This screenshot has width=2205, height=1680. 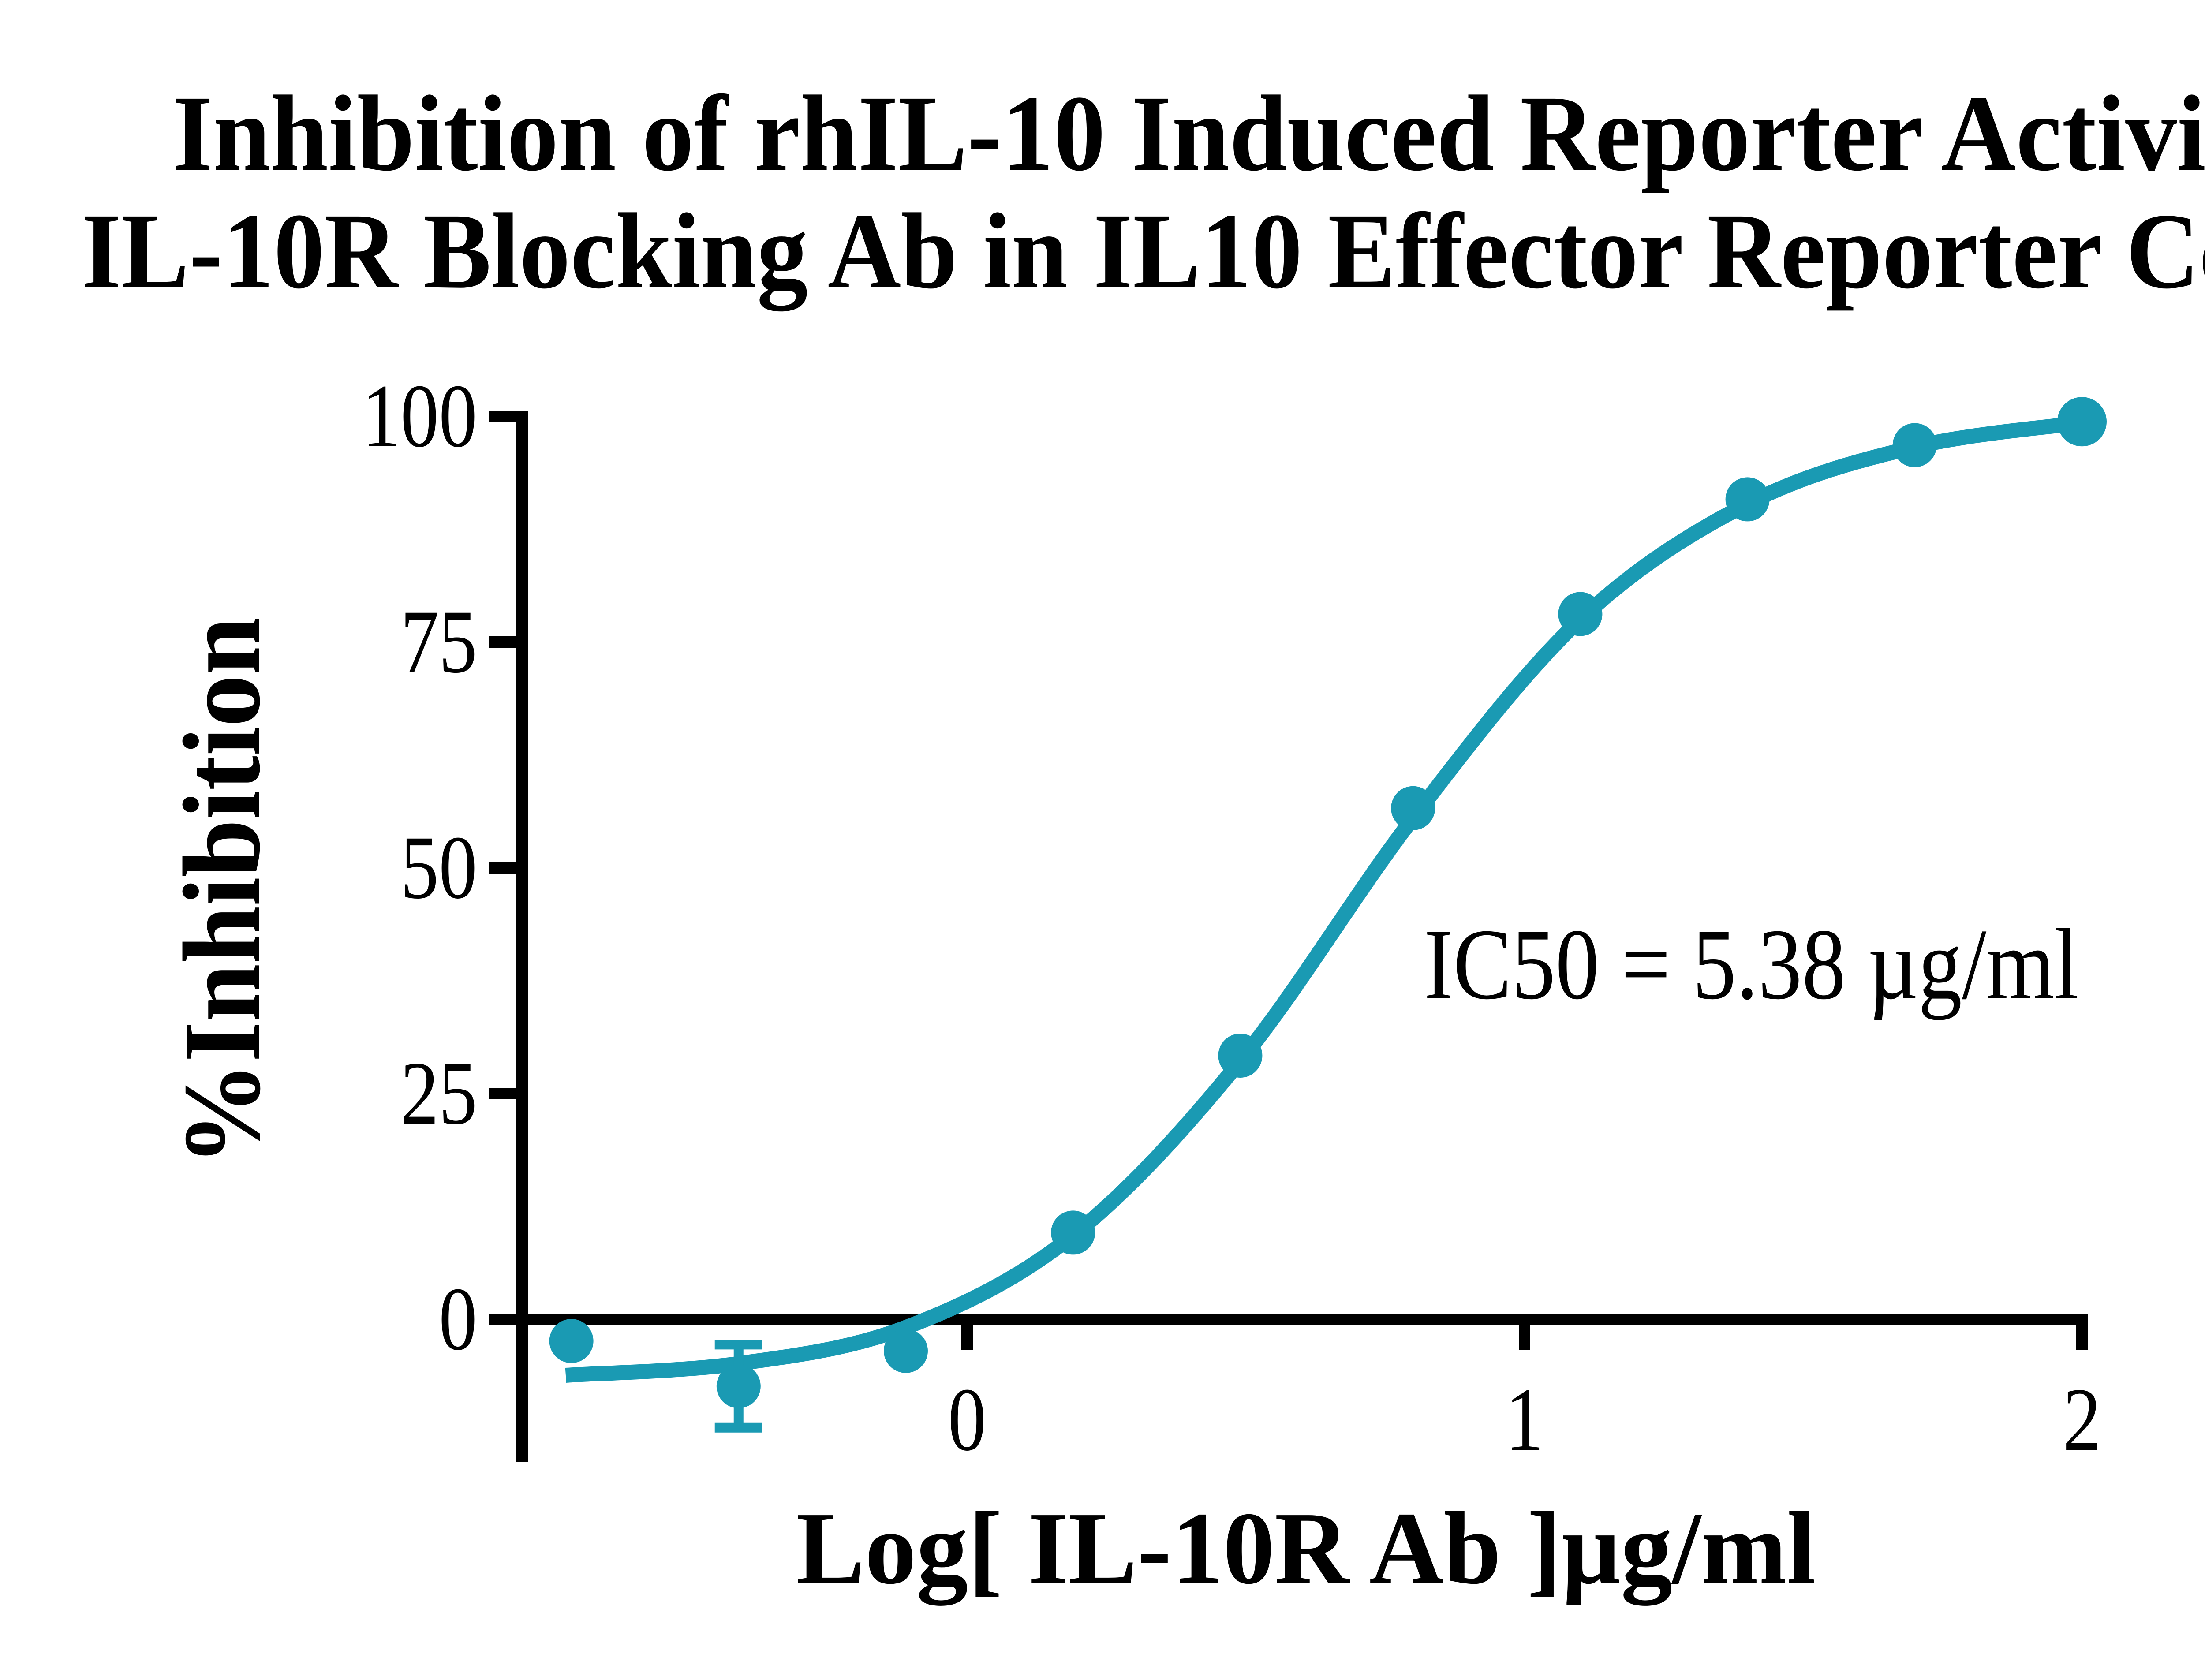 I want to click on y-tick-label: 50, so click(x=438, y=868).